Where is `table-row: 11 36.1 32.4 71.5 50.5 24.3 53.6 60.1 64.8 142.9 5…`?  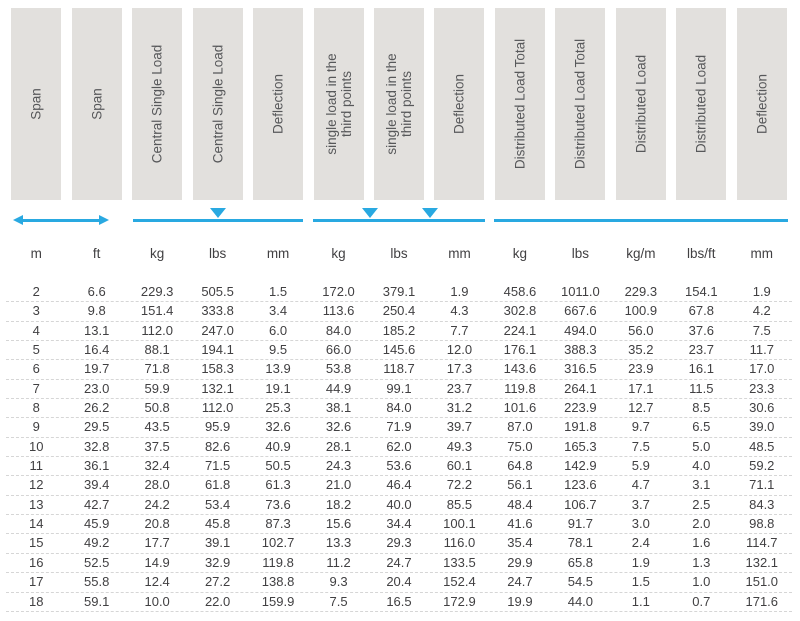 table-row: 11 36.1 32.4 71.5 50.5 24.3 53.6 60.1 64.8 142.9 5… is located at coordinates (399, 467).